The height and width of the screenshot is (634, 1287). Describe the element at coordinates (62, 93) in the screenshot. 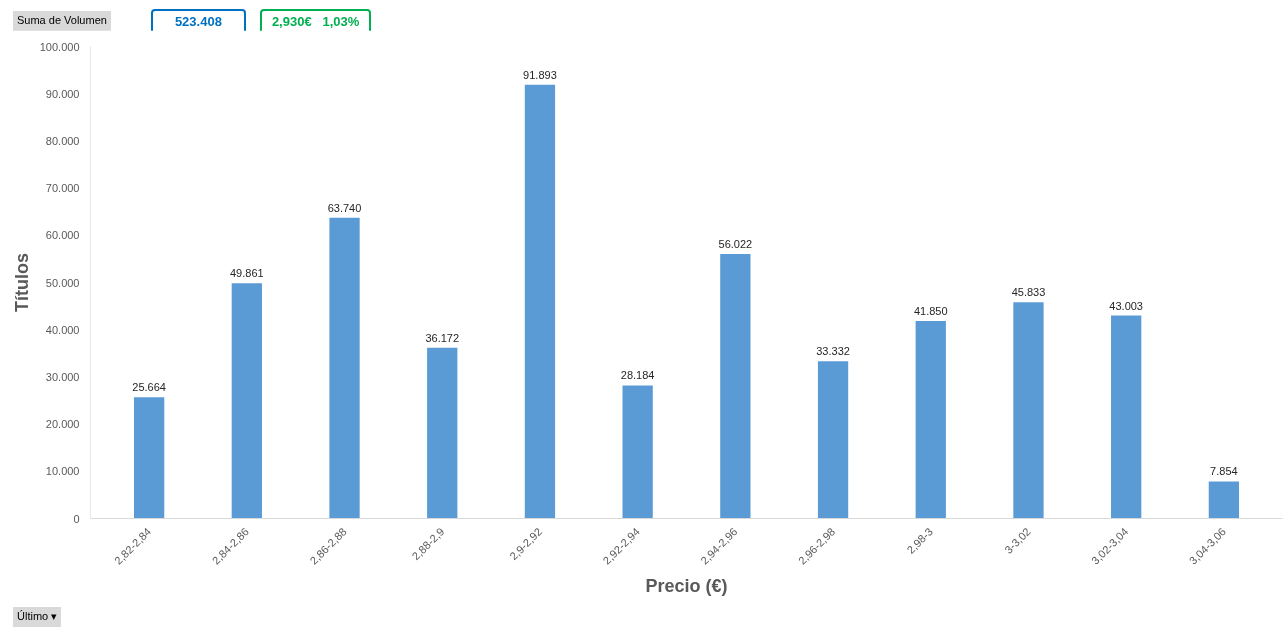

I see `y-tick-label: 90.000` at that location.